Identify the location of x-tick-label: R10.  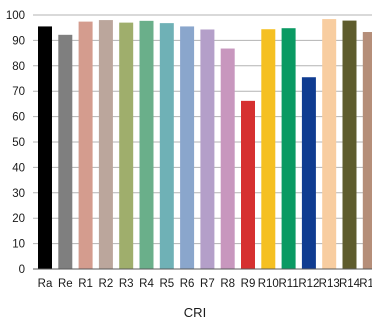
(268, 284).